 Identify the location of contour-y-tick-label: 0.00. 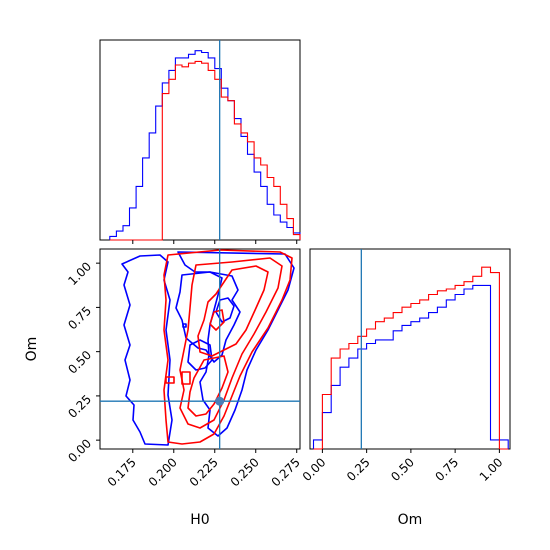
(79, 450).